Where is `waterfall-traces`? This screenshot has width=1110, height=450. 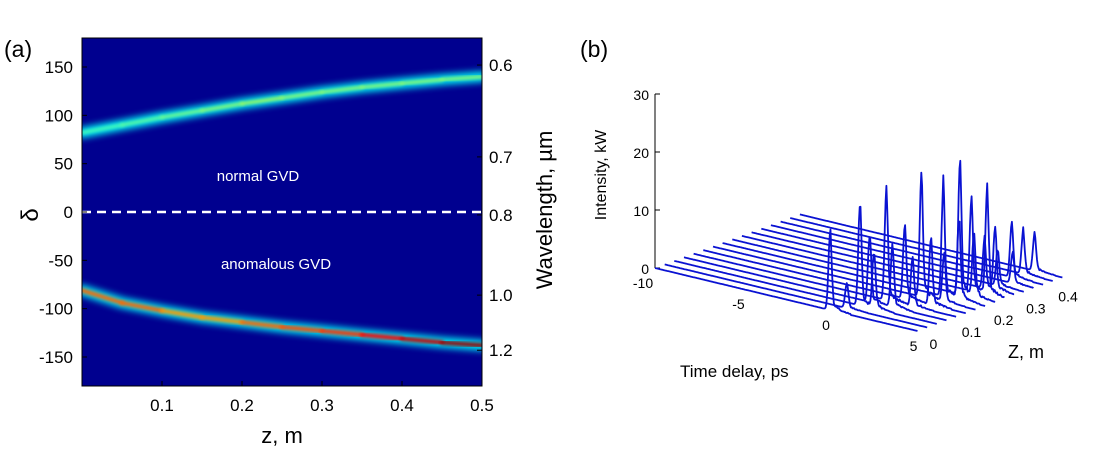 waterfall-traces is located at coordinates (858, 245).